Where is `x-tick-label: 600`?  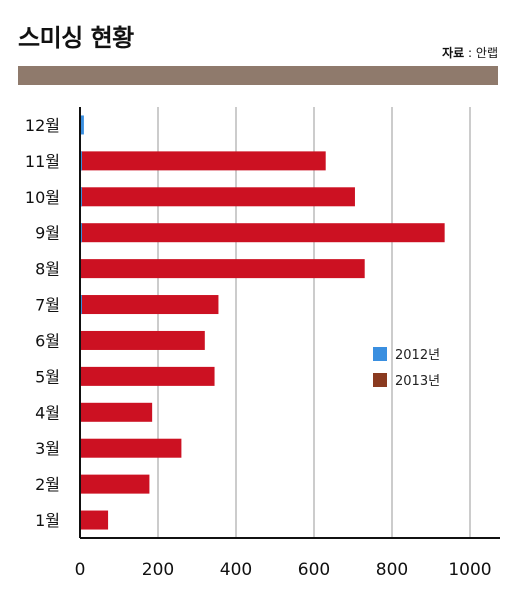
x-tick-label: 600 is located at coordinates (314, 570).